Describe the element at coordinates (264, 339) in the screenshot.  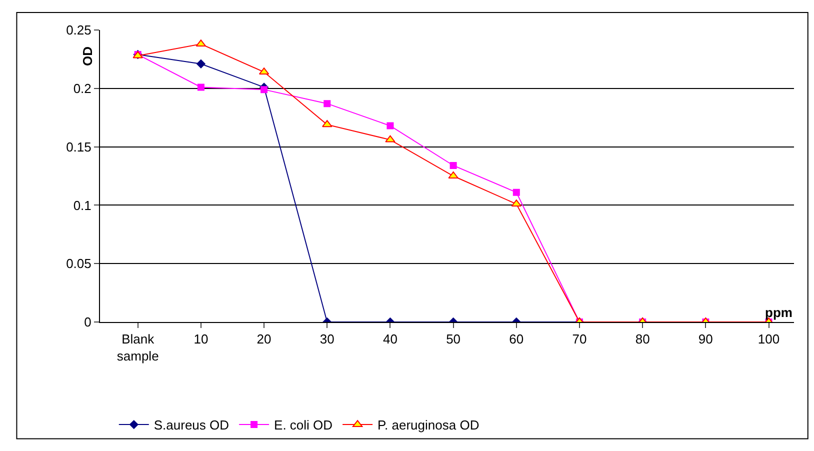
I see `x-tick-label: 20` at that location.